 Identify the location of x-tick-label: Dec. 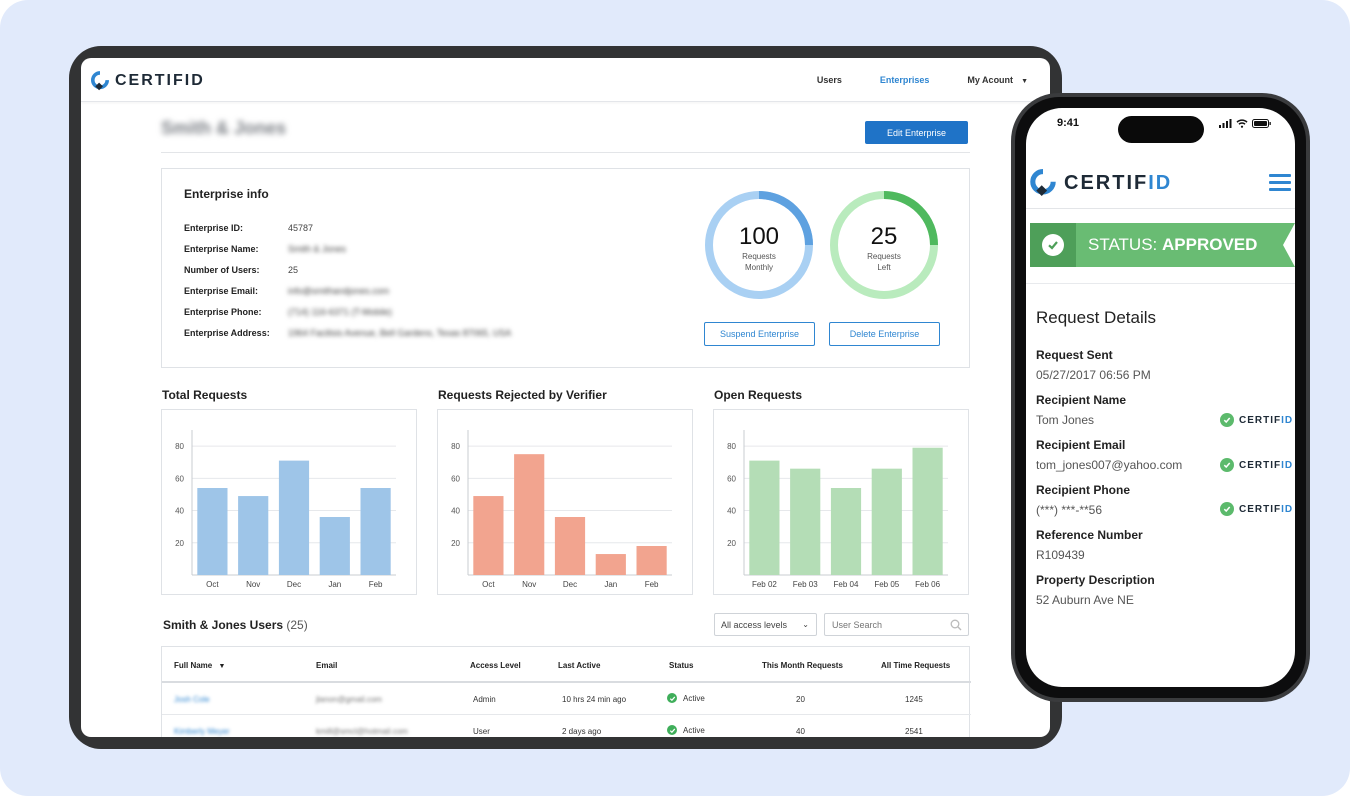
(570, 584).